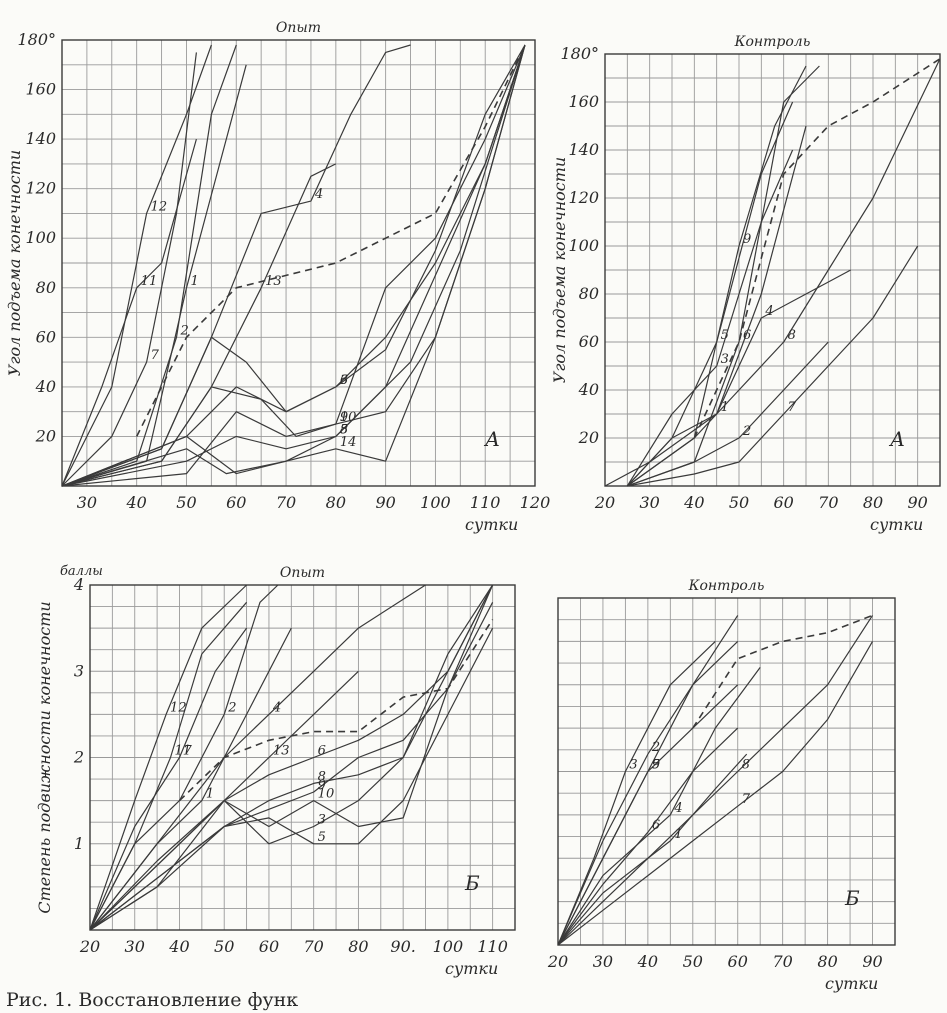 The width and height of the screenshot is (947, 1013). What do you see at coordinates (535, 502) in the screenshot?
I see `x-tick-label: 120` at bounding box center [535, 502].